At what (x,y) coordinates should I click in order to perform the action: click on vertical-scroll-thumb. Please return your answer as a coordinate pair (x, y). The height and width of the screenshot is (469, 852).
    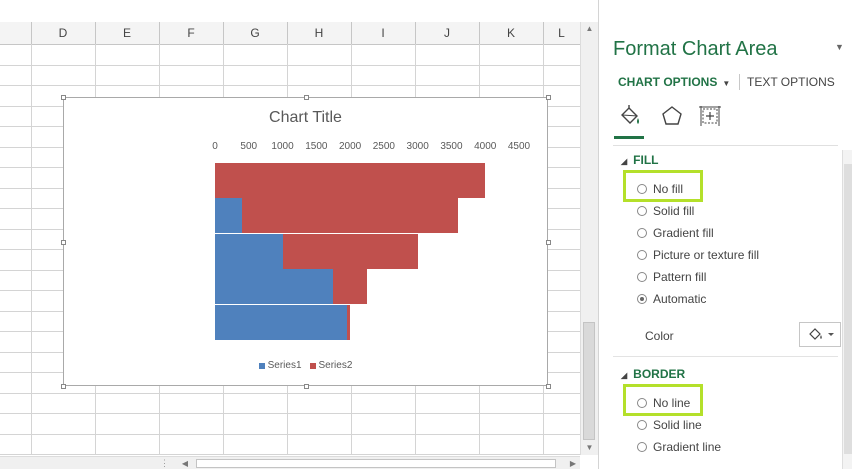
    Looking at the image, I should click on (589, 381).